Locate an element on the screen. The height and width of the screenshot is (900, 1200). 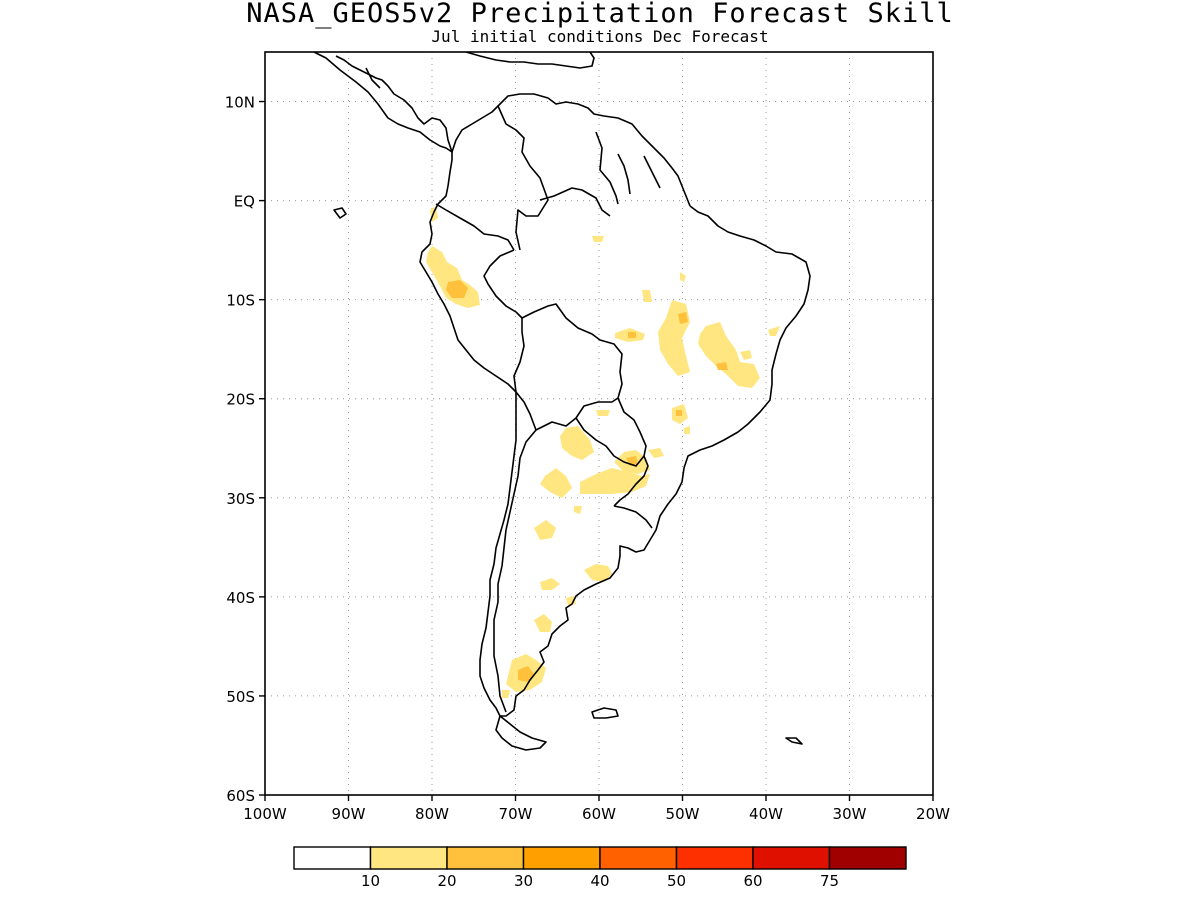
lon-axis: 100W 90W 80W 70W 60W 50W 40W 30W 20W is located at coordinates (596, 809).